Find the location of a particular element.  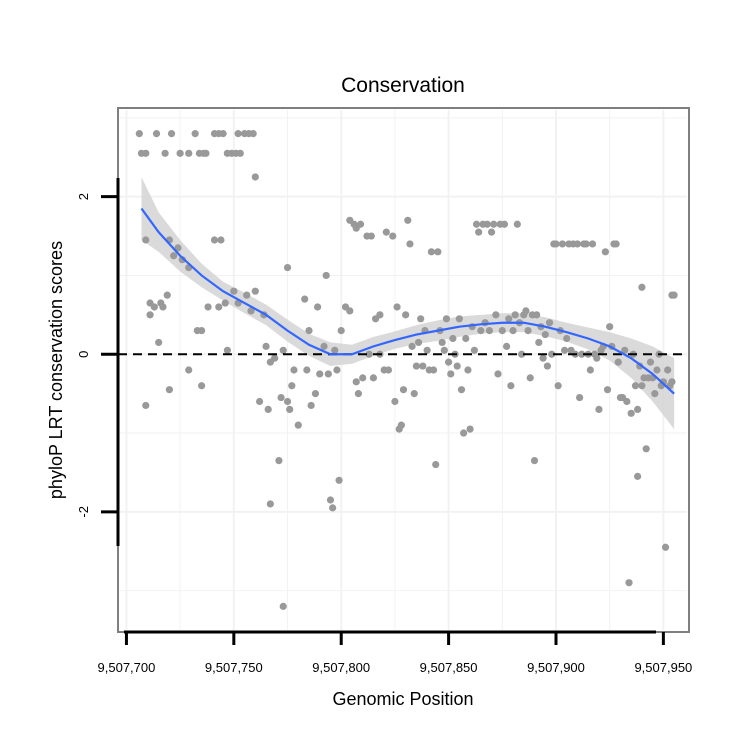

x-axis-label: Genomic Position is located at coordinates (402, 699).